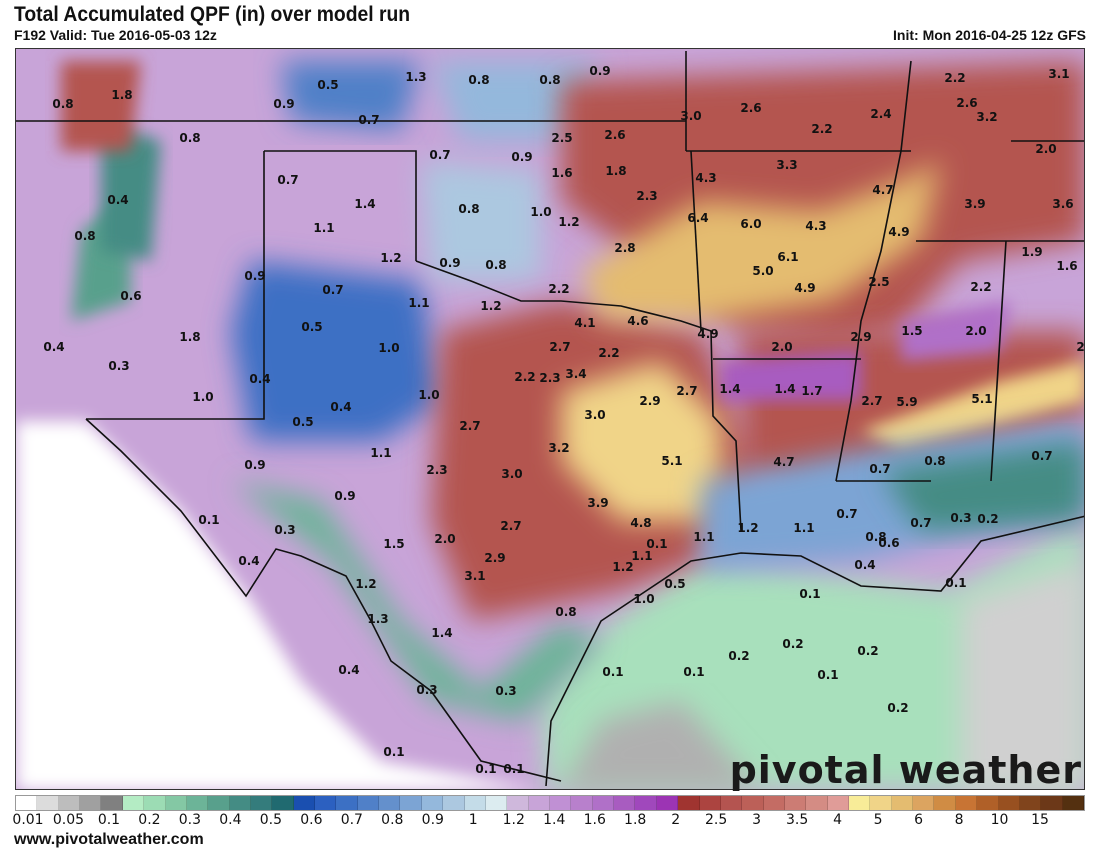  Describe the element at coordinates (473, 820) in the screenshot. I see `colorbar-label: 1` at that location.